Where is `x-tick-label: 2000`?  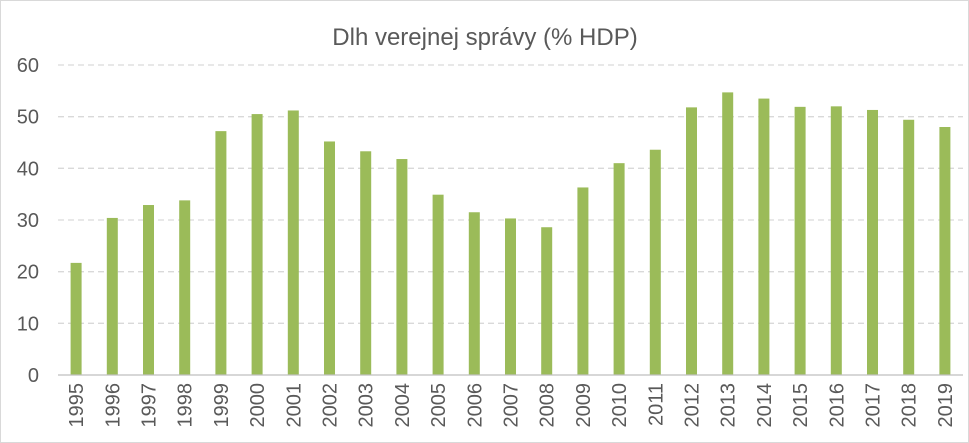 x-tick-label: 2000 is located at coordinates (258, 405).